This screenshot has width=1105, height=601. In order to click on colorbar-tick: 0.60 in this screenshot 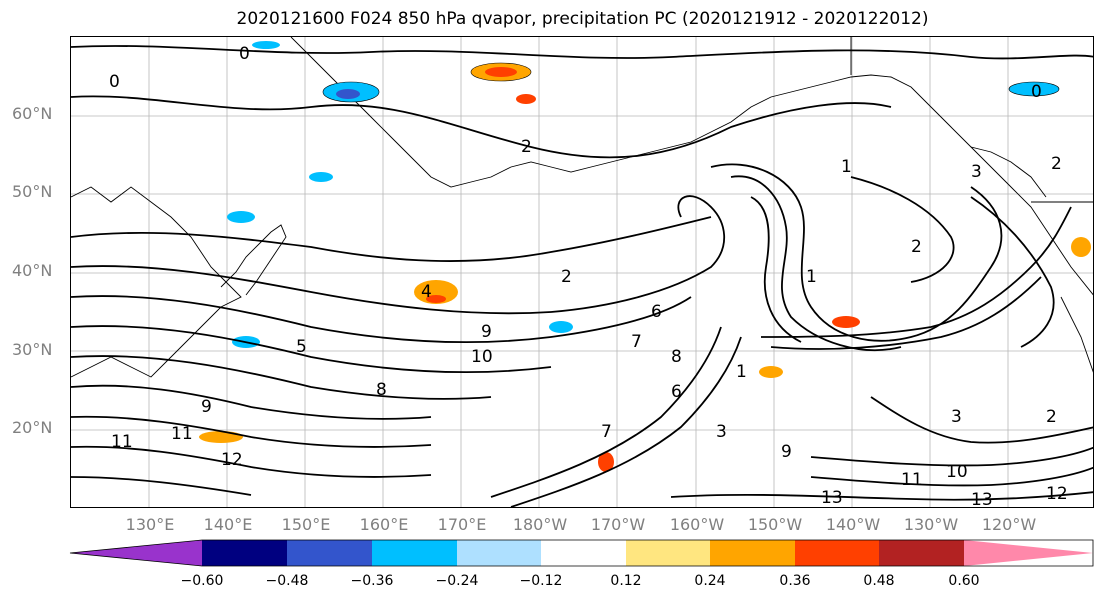, I will do `click(964, 581)`.